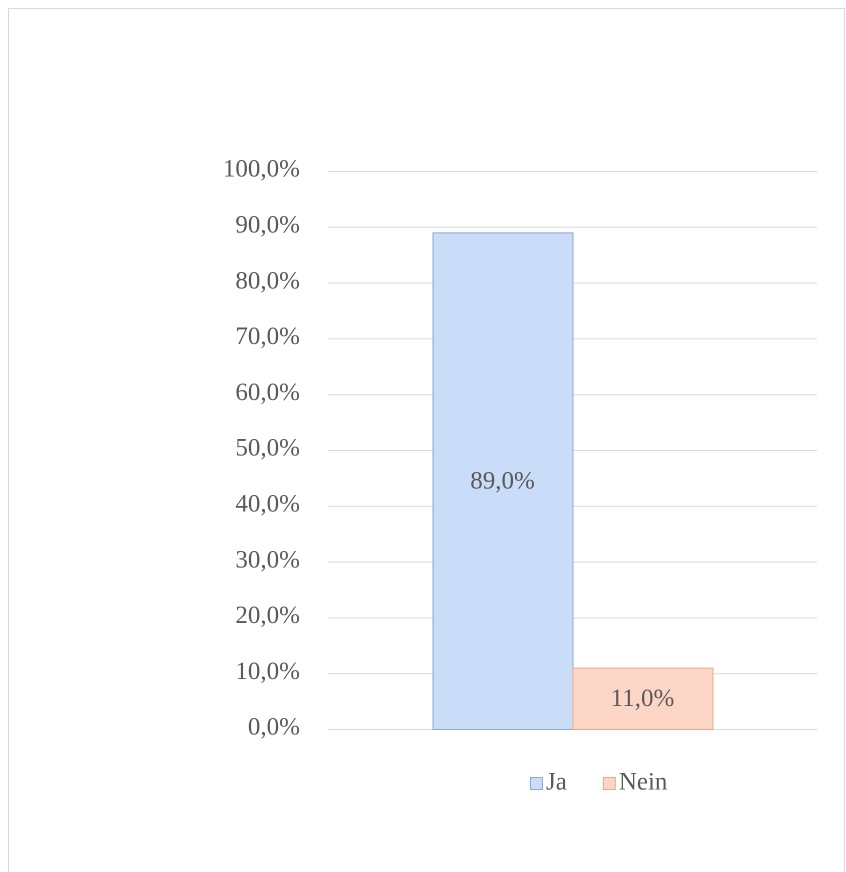 This screenshot has width=846, height=872. I want to click on y-tick-label: 80,0%, so click(267, 280).